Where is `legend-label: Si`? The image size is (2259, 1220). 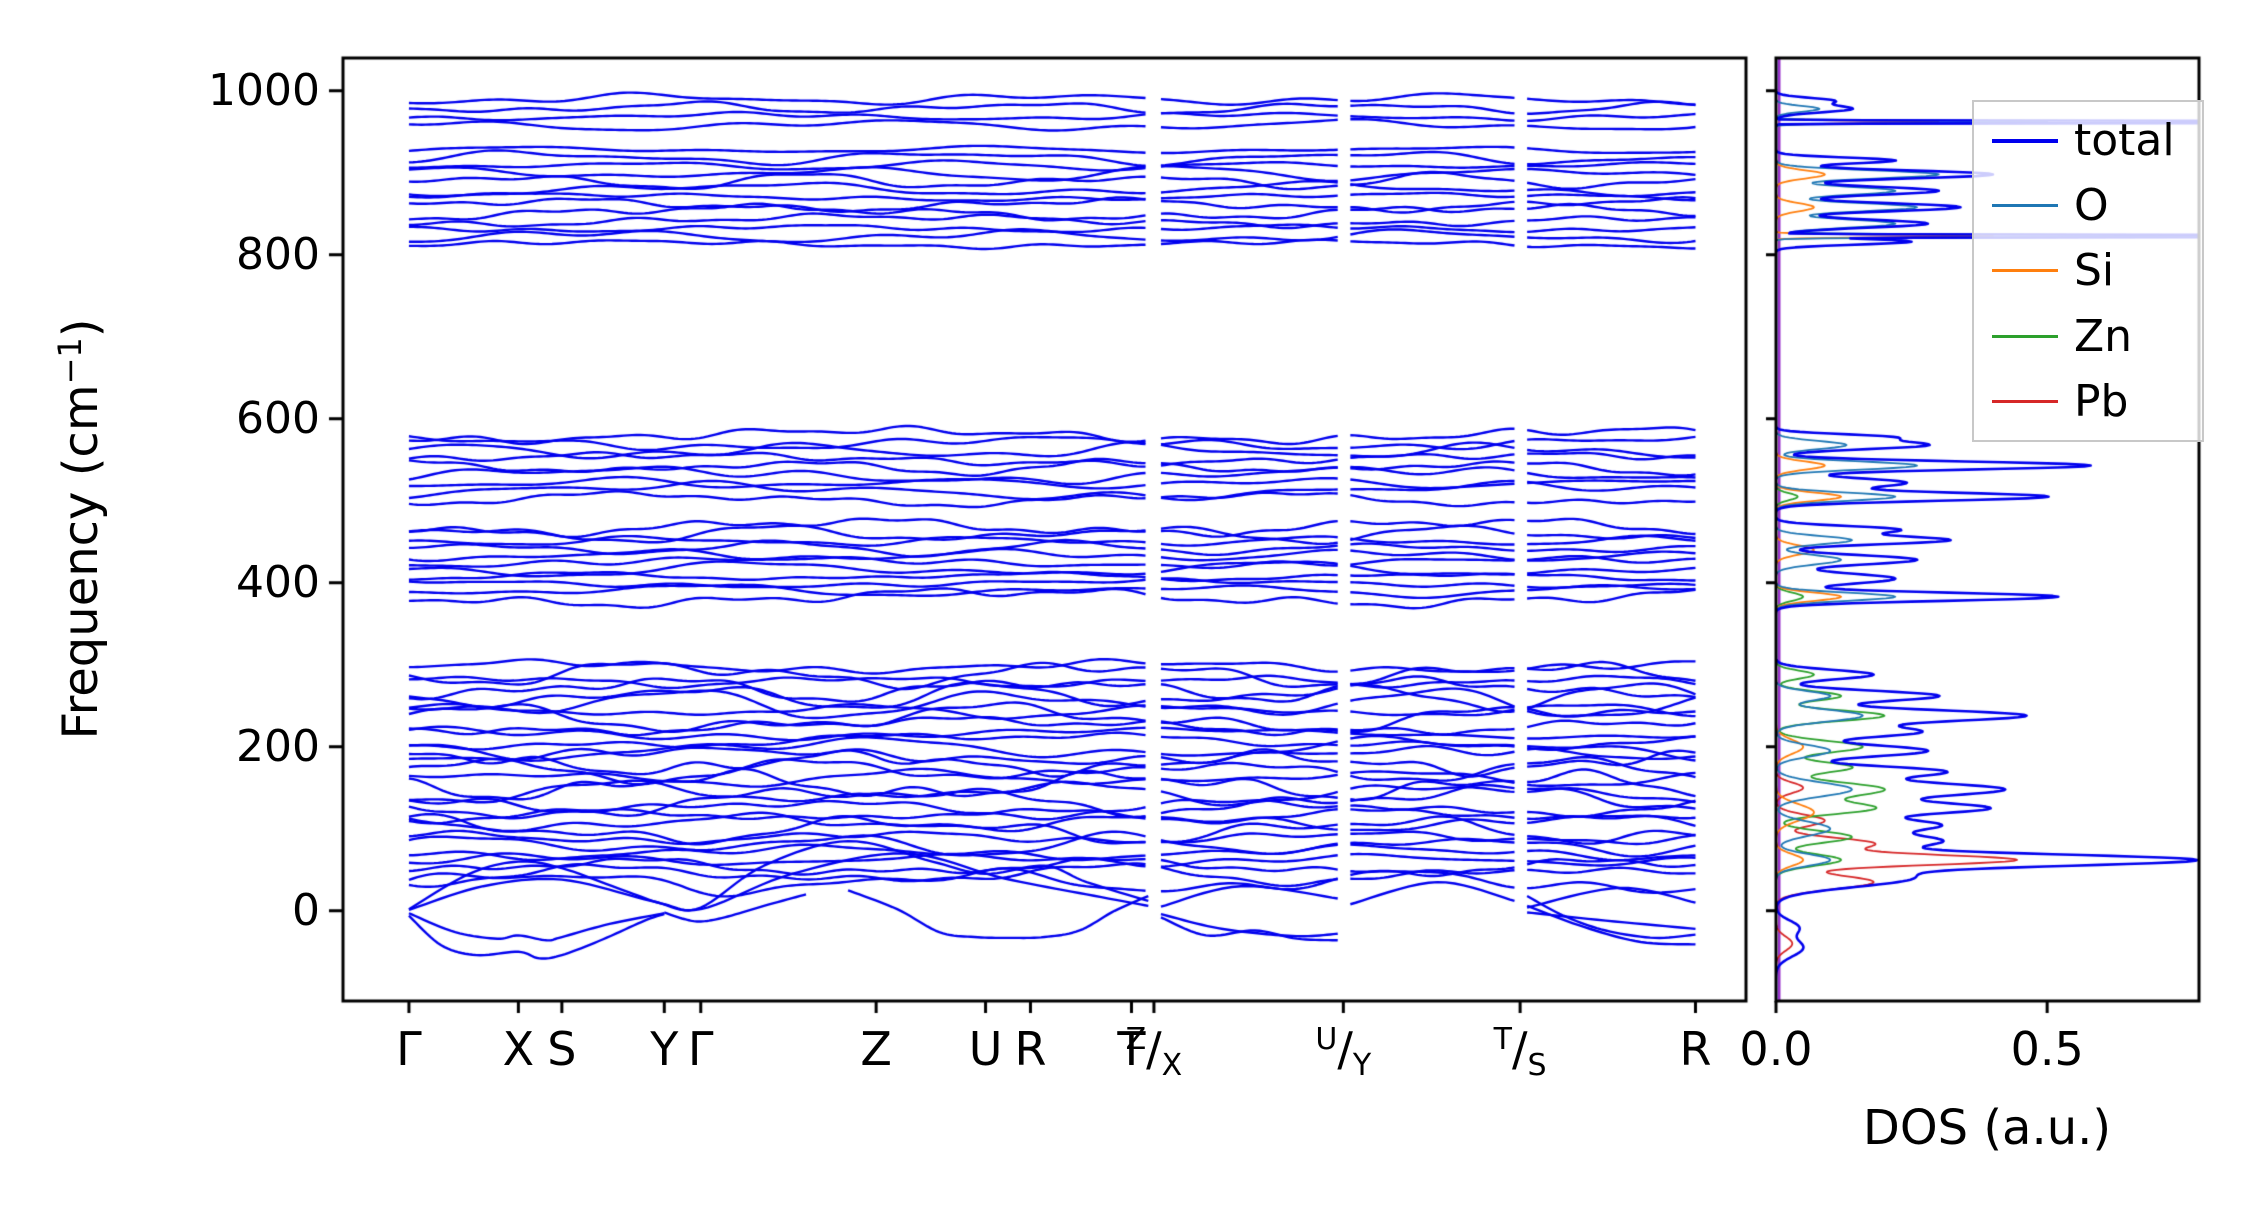
legend-label: Si is located at coordinates (2094, 271).